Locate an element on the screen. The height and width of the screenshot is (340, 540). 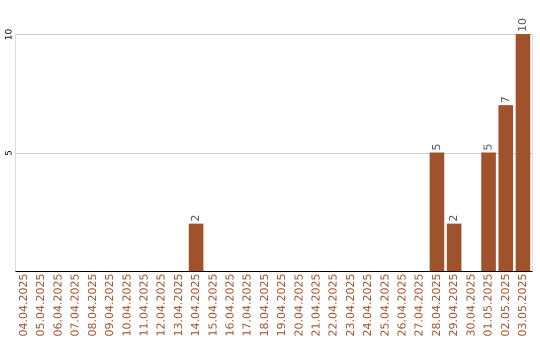
x-tick-label: 12.04.2025 is located at coordinates (161, 305).